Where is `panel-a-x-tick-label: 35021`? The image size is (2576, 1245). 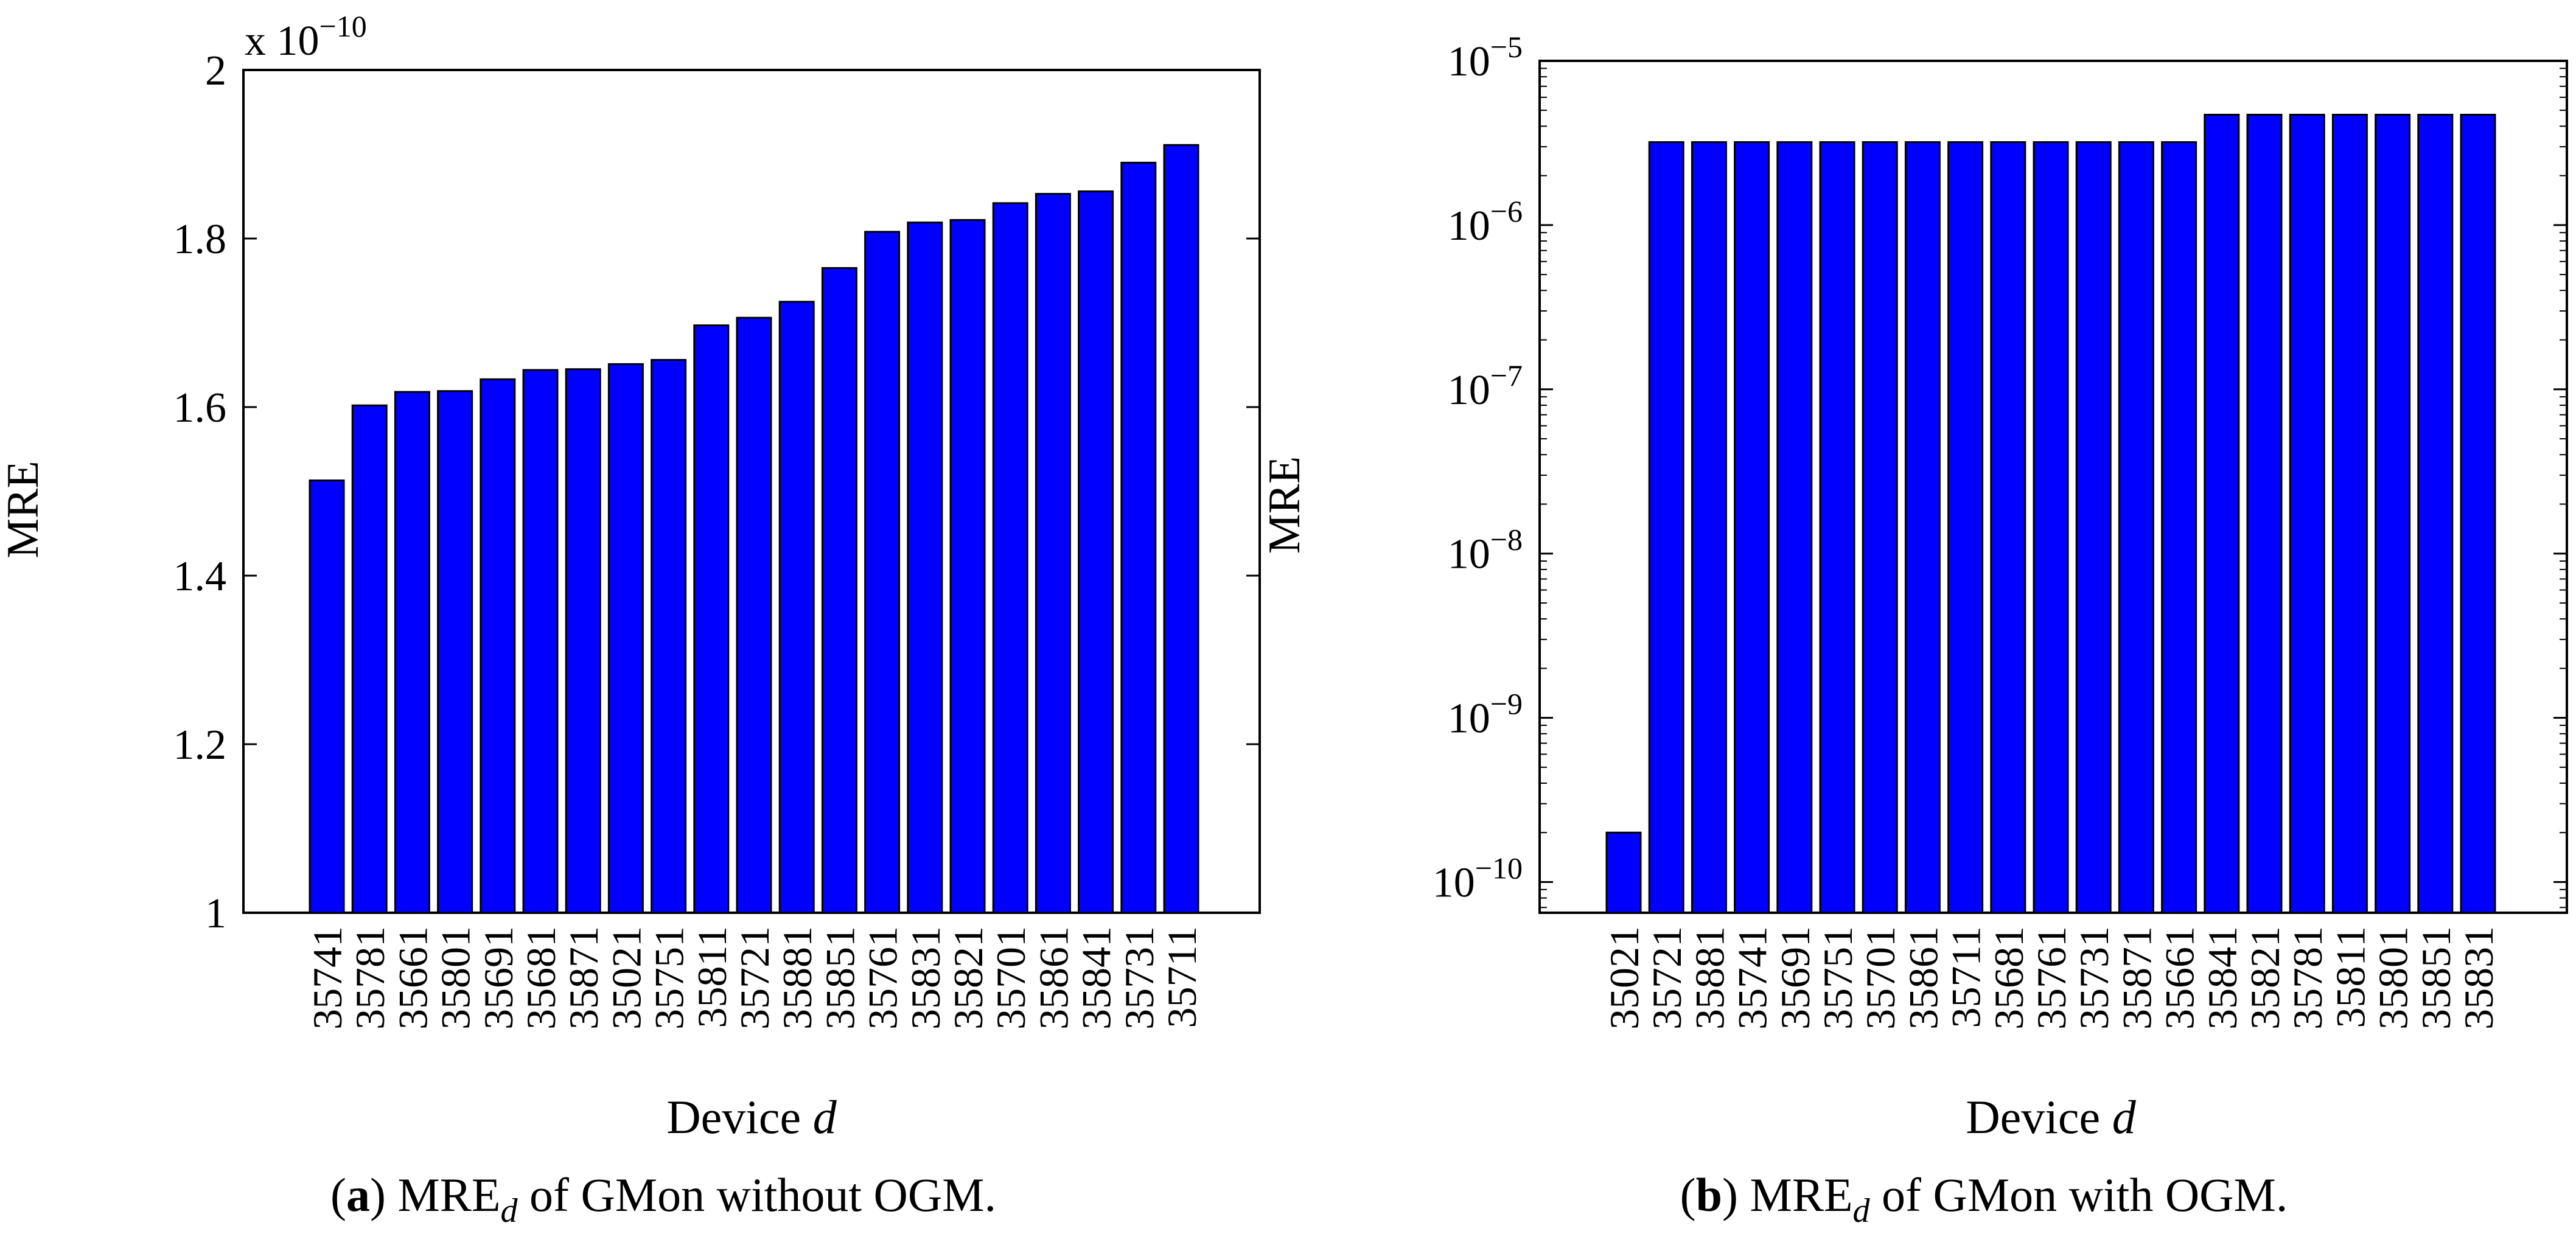 panel-a-x-tick-label: 35021 is located at coordinates (626, 978).